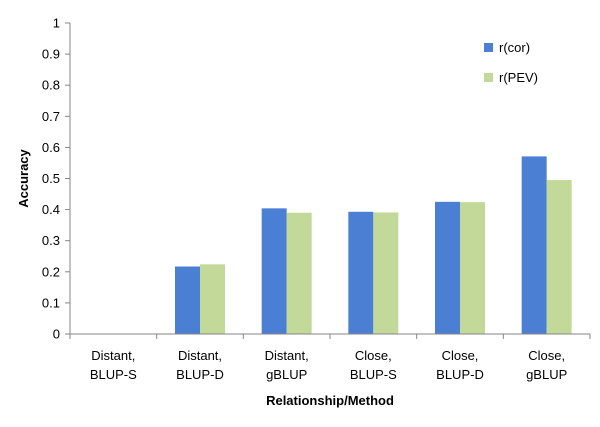 This screenshot has width=600, height=427. I want to click on legend: r(cor) r(PEV), so click(511, 62).